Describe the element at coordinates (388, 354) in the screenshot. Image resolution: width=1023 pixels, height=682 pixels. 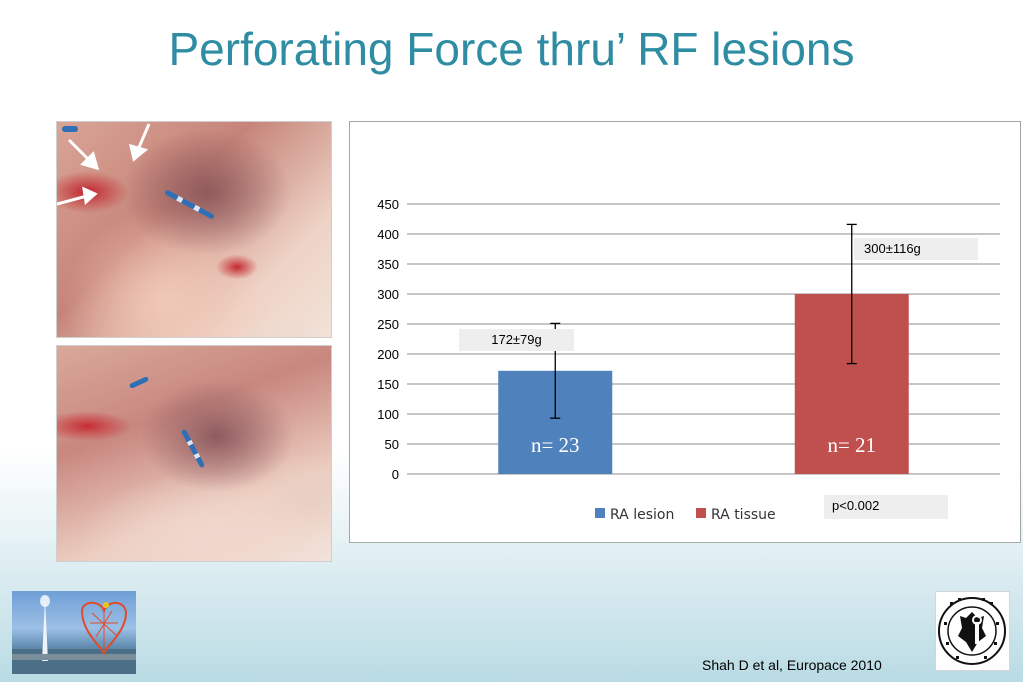
I see `y-tick-label: 200` at that location.